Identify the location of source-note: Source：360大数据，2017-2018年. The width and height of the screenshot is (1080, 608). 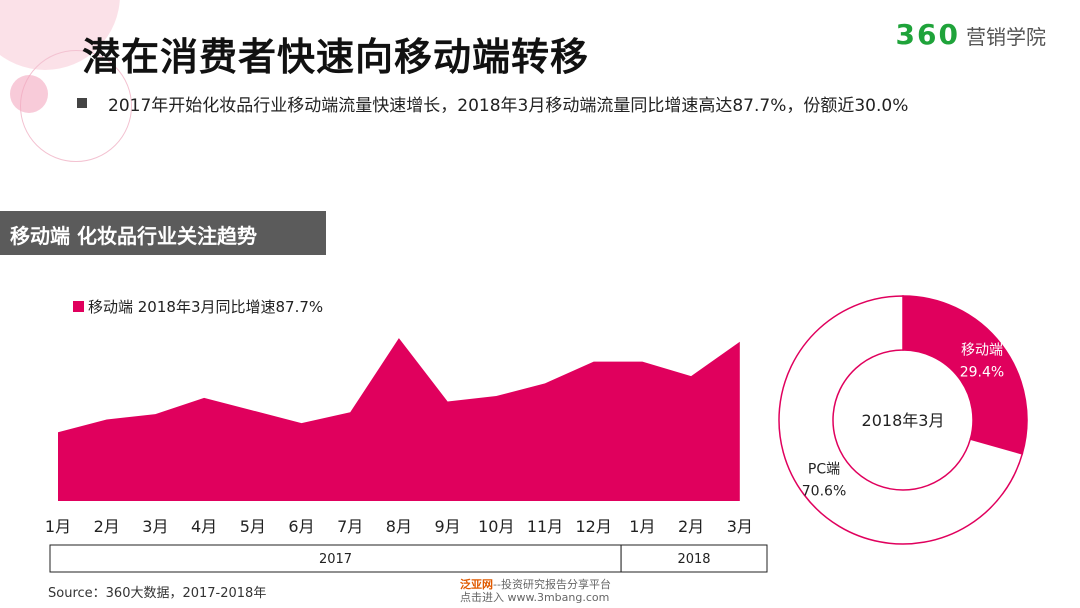
(157, 593).